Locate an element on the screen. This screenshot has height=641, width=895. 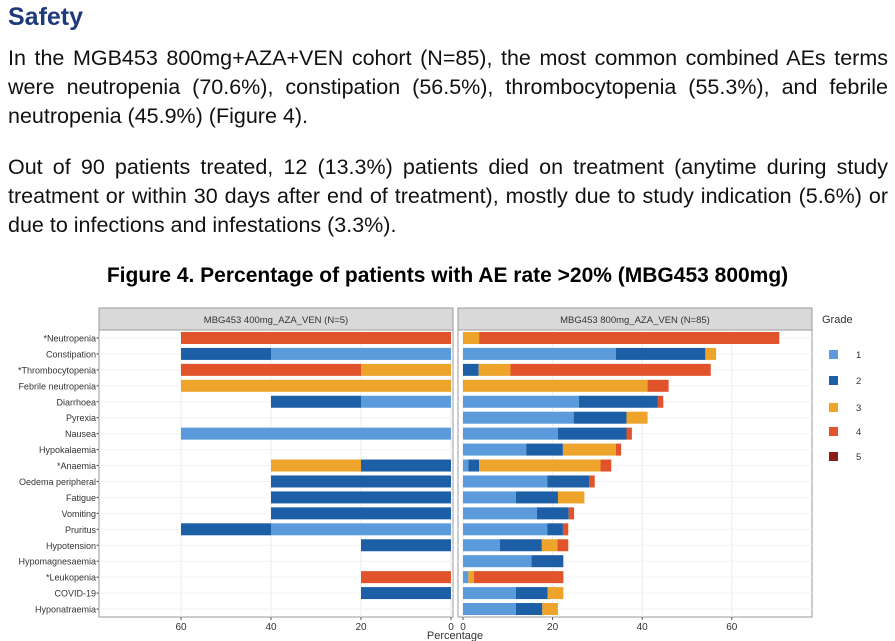
legend-label-grade-1: 1 is located at coordinates (858, 355).